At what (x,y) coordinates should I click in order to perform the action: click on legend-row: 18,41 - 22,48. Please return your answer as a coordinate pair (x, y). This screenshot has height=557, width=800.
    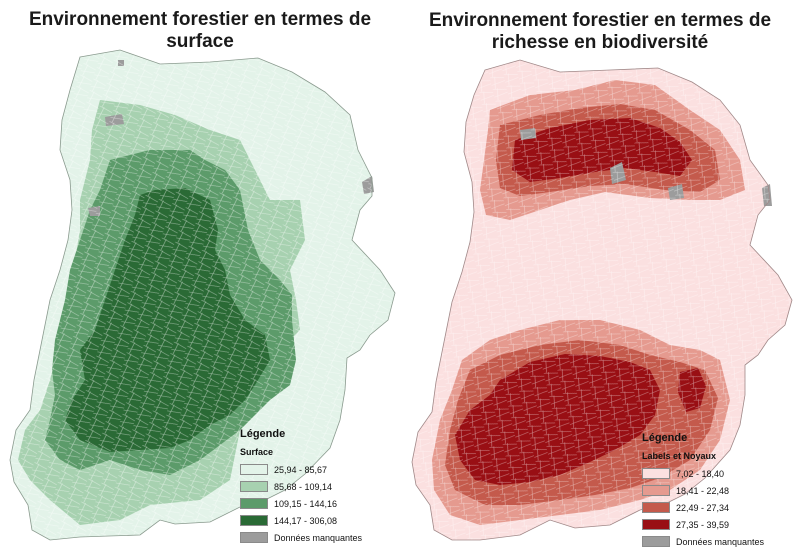
    Looking at the image, I should click on (703, 490).